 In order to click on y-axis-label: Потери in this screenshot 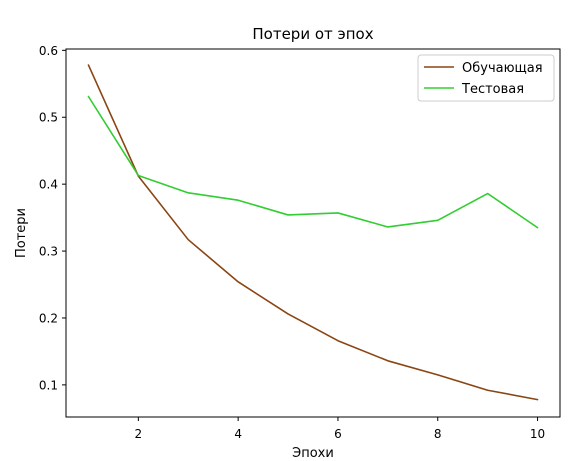, I will do `click(21, 233)`.